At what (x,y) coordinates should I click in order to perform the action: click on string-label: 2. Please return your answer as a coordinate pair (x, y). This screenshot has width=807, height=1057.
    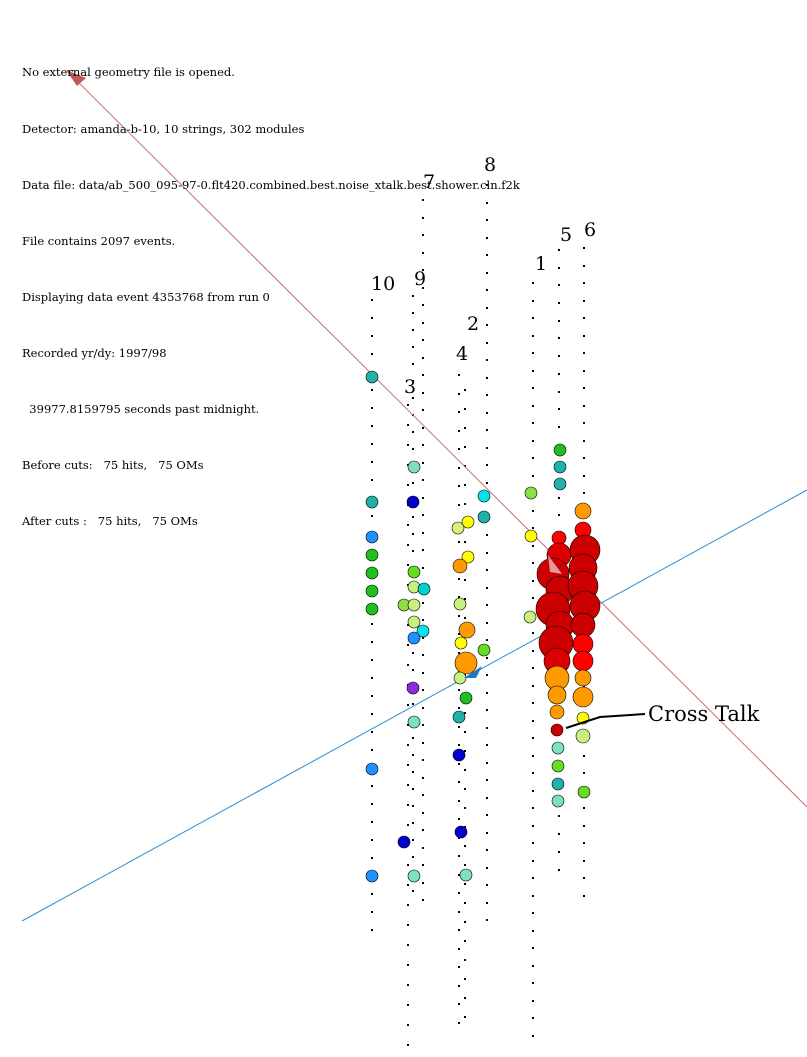
    Looking at the image, I should click on (473, 324).